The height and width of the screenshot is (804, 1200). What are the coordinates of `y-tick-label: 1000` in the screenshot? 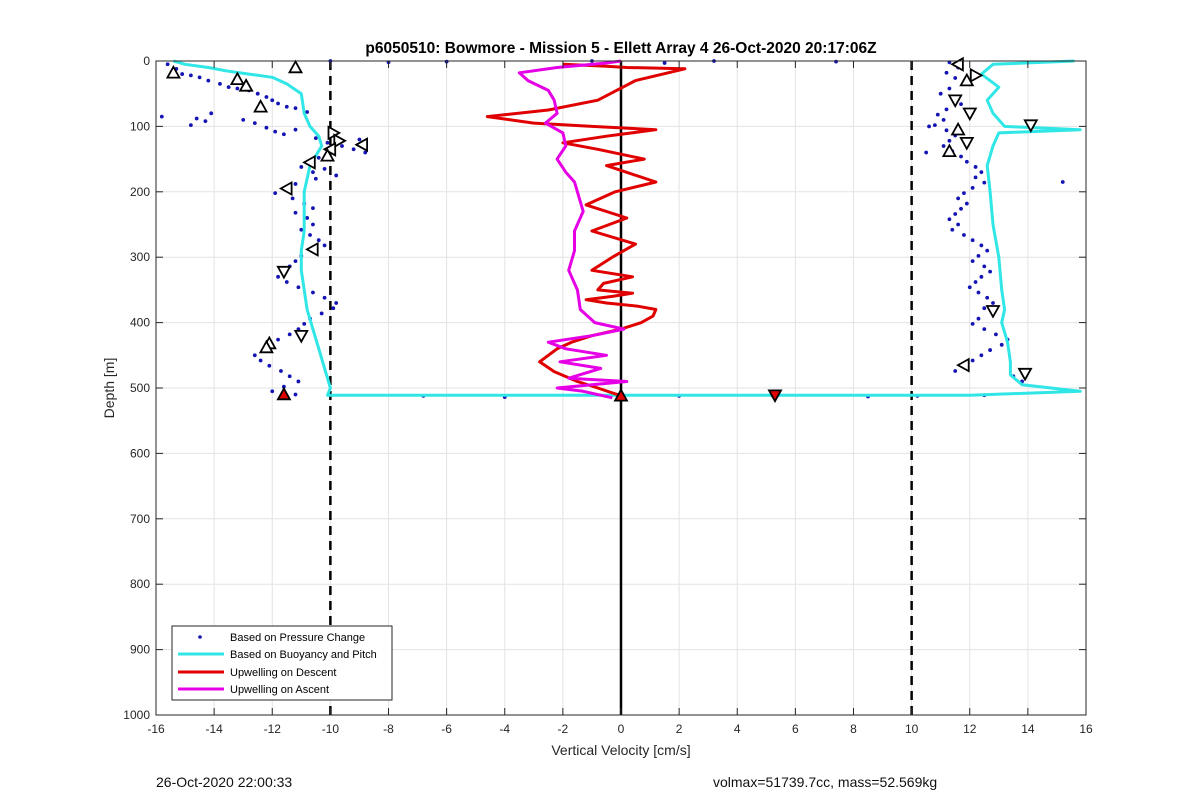 It's located at (136, 715).